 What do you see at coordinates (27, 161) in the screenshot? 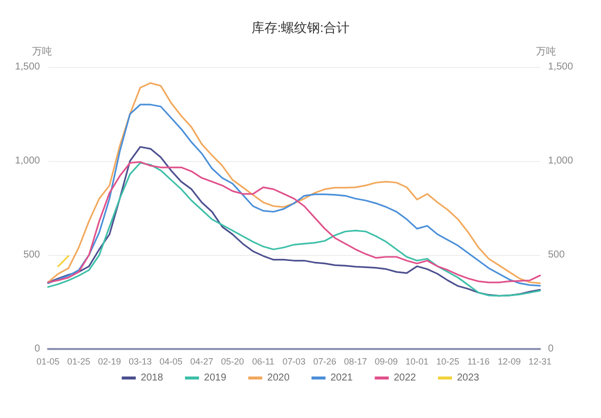
I see `y-tick-label: 1,000` at bounding box center [27, 161].